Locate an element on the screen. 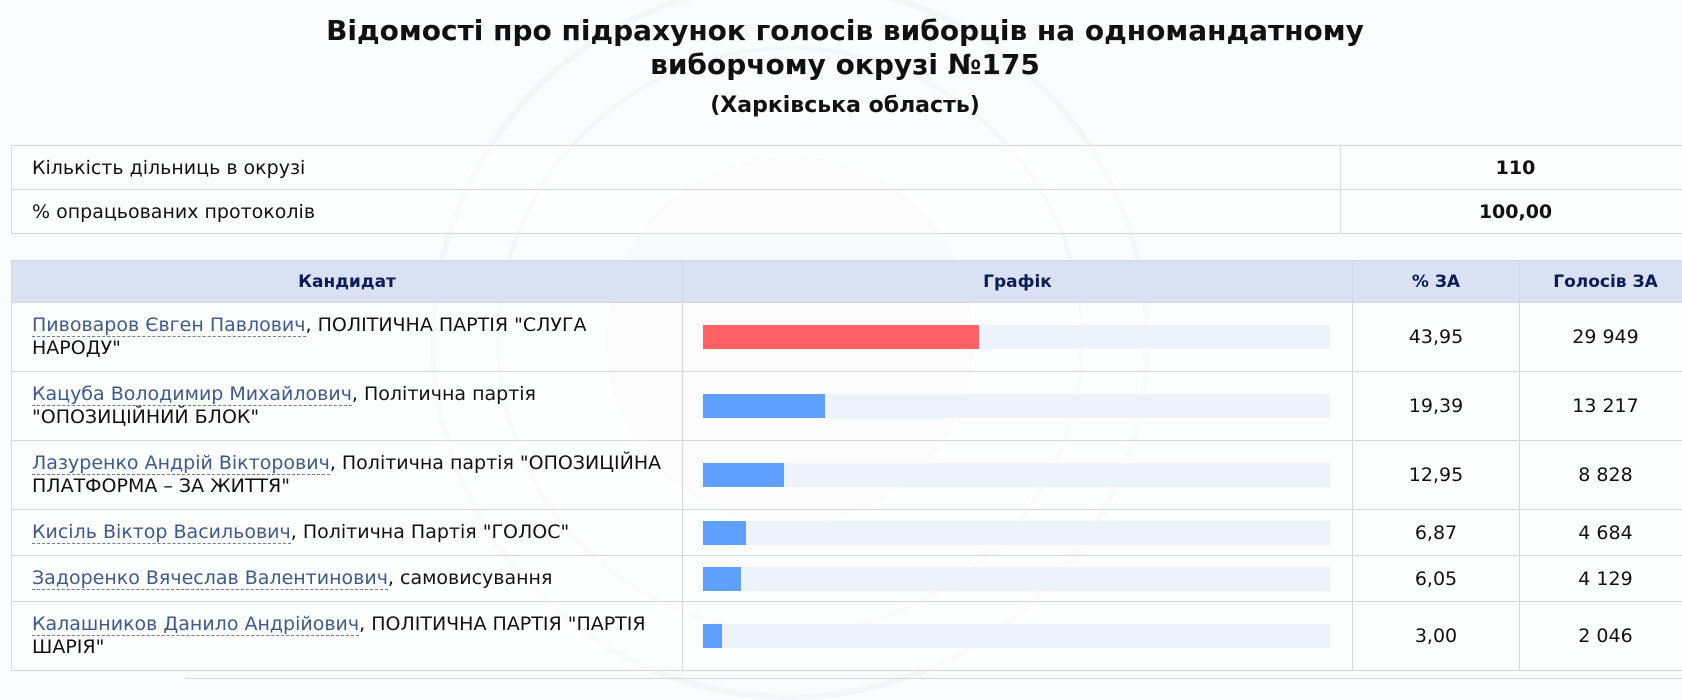 This screenshot has height=700, width=1682. percent-value: 19,39 is located at coordinates (1436, 406).